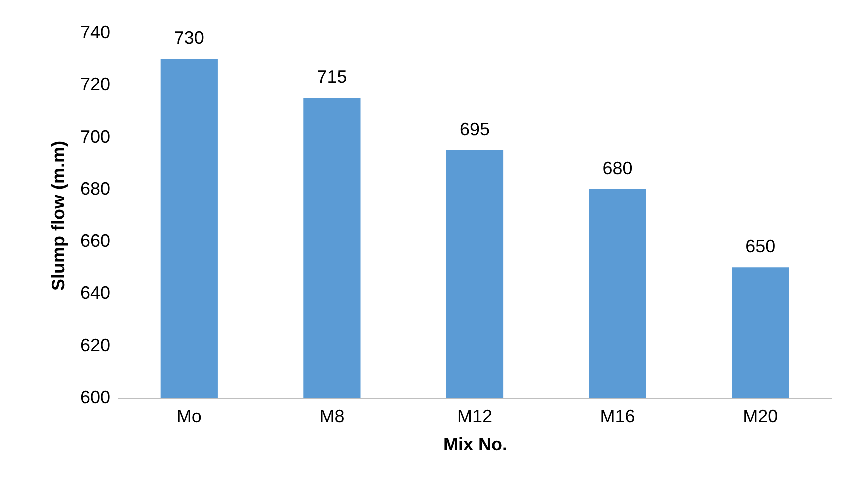 The image size is (842, 477). Describe the element at coordinates (95, 188) in the screenshot. I see `y-tick-label: 680` at that location.